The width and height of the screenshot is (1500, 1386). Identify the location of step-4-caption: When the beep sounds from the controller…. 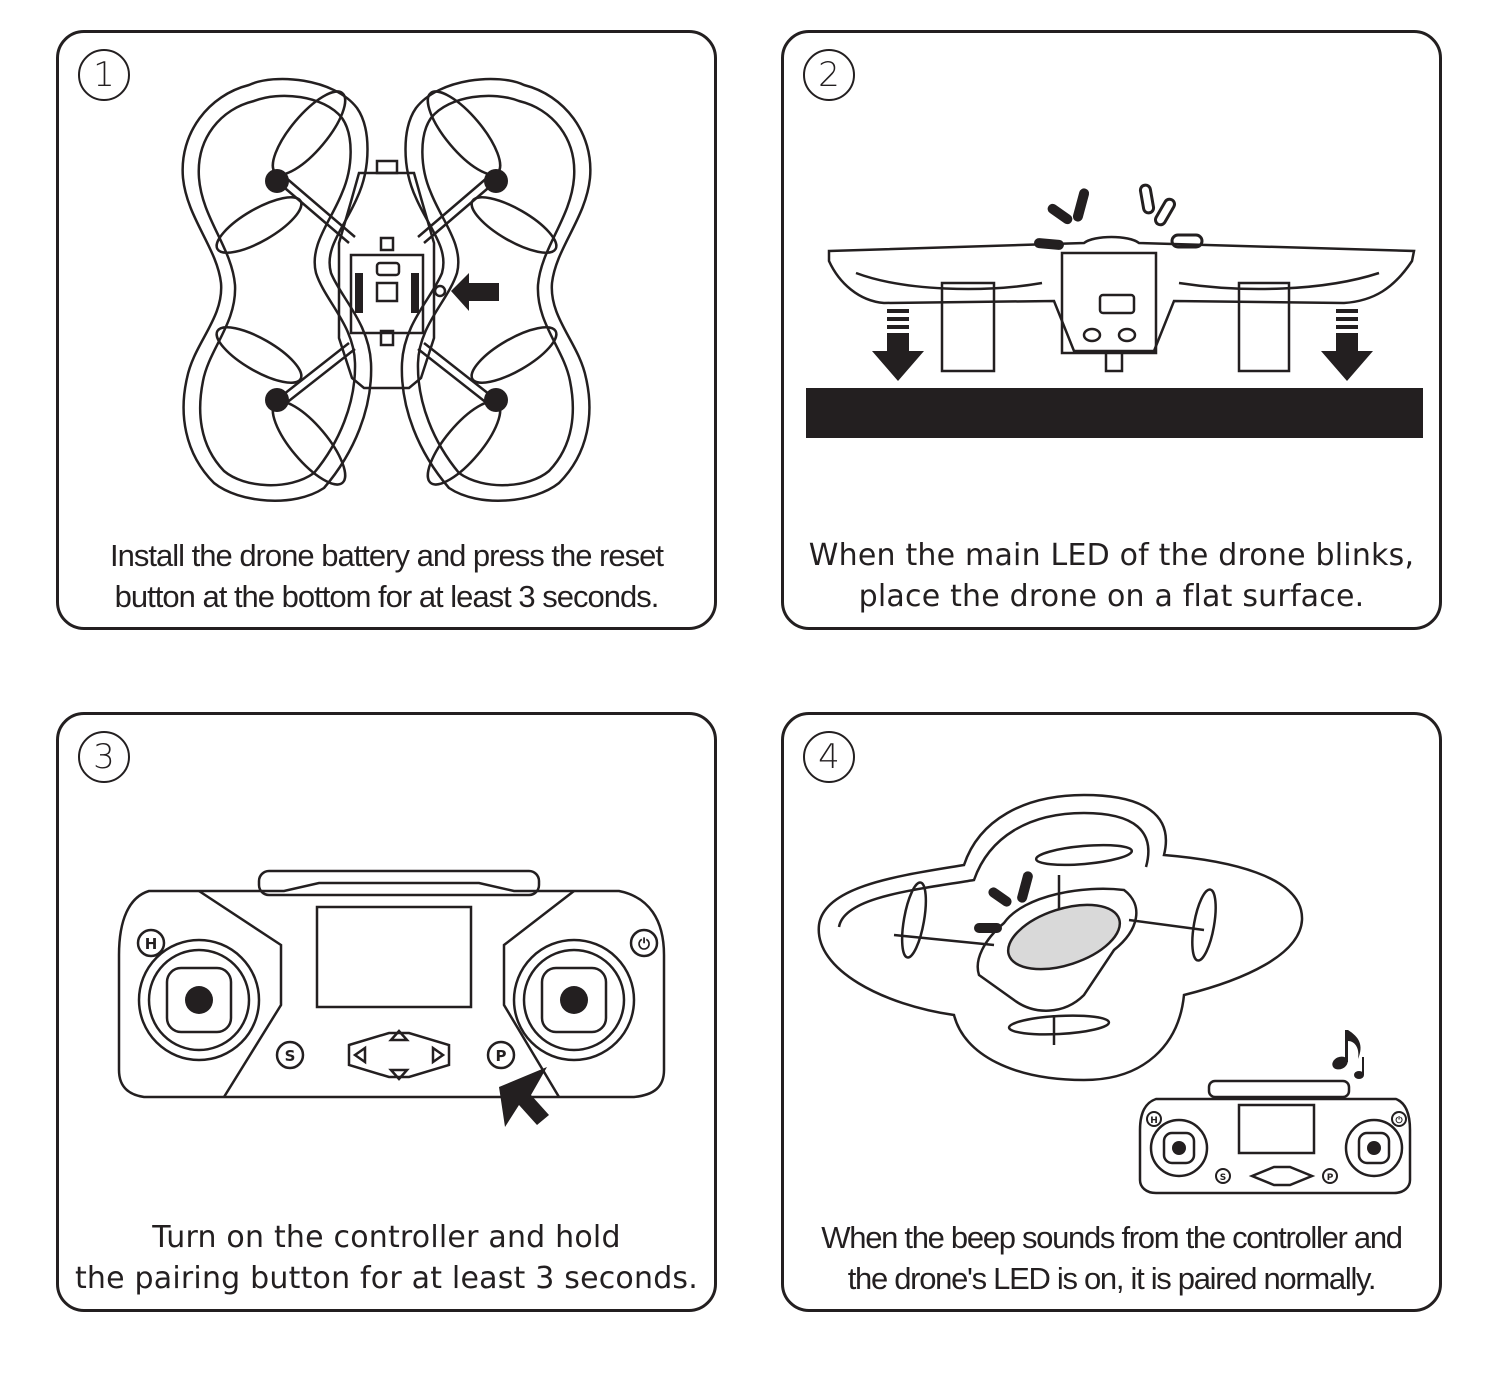
(1112, 1258).